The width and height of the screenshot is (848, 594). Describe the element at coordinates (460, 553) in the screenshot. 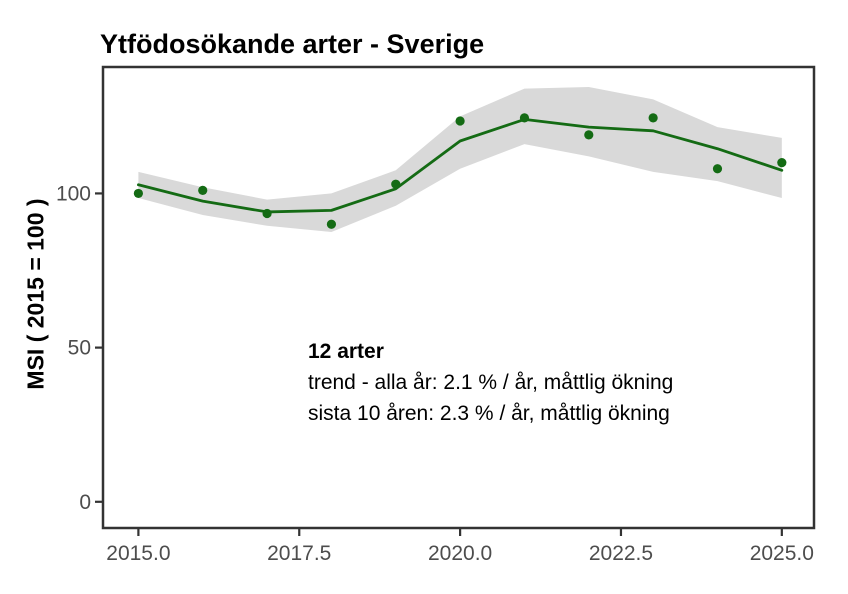

I see `x-tick-label: 2020.0` at that location.